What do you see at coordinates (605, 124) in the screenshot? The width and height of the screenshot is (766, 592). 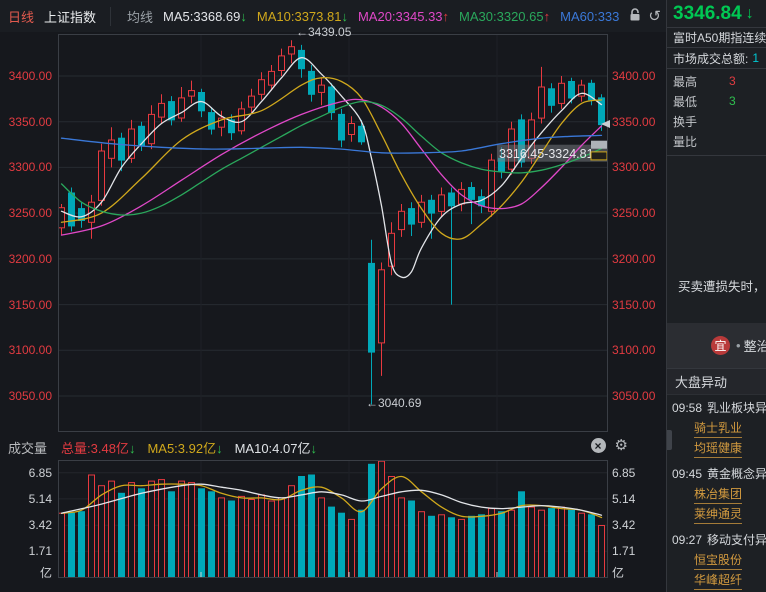 I see `current-price-arrow-icon` at bounding box center [605, 124].